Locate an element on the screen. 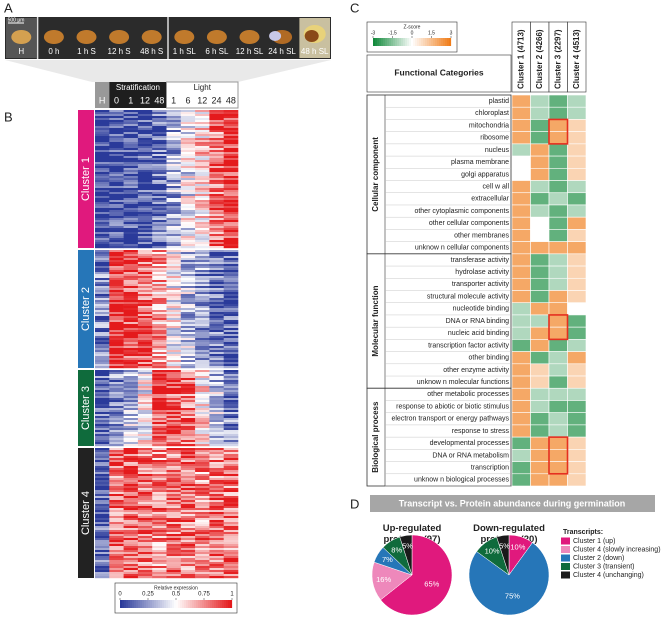  legend-tick-label: 0.5 is located at coordinates (176, 595).